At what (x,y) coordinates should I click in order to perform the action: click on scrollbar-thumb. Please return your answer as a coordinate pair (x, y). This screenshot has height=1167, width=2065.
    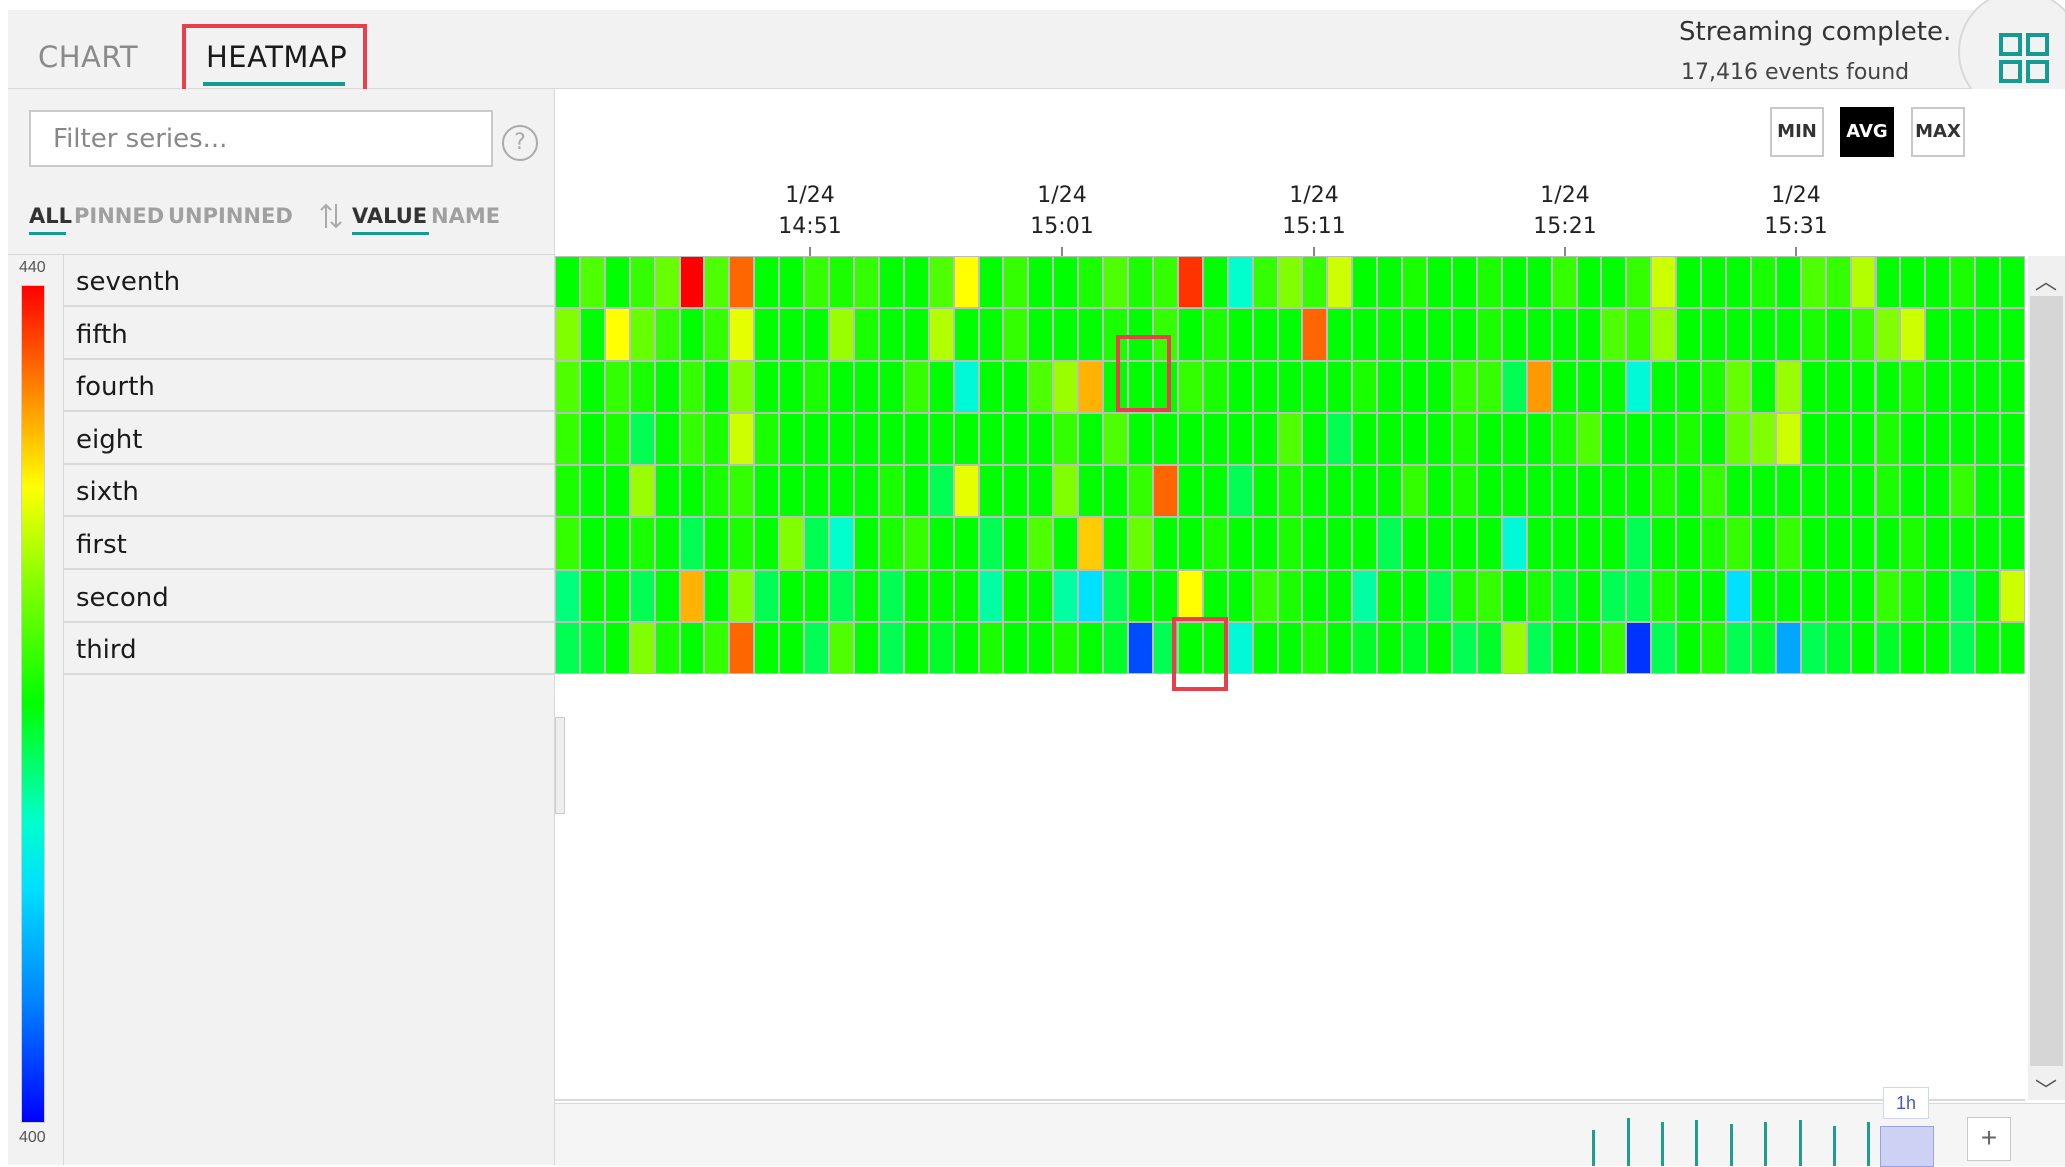
    Looking at the image, I should click on (2046, 681).